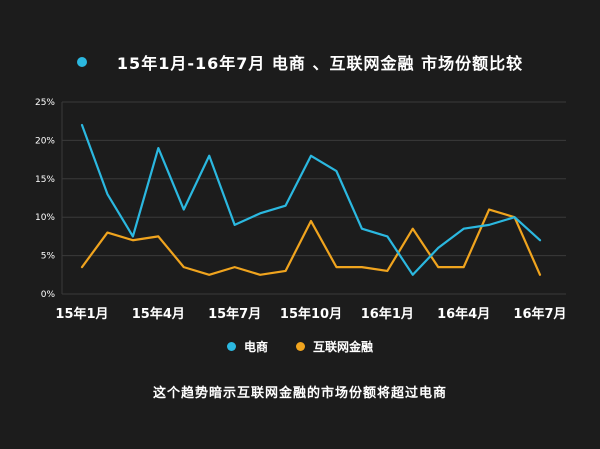 The image size is (600, 449). I want to click on svg-text: 0%, so click(48, 295).